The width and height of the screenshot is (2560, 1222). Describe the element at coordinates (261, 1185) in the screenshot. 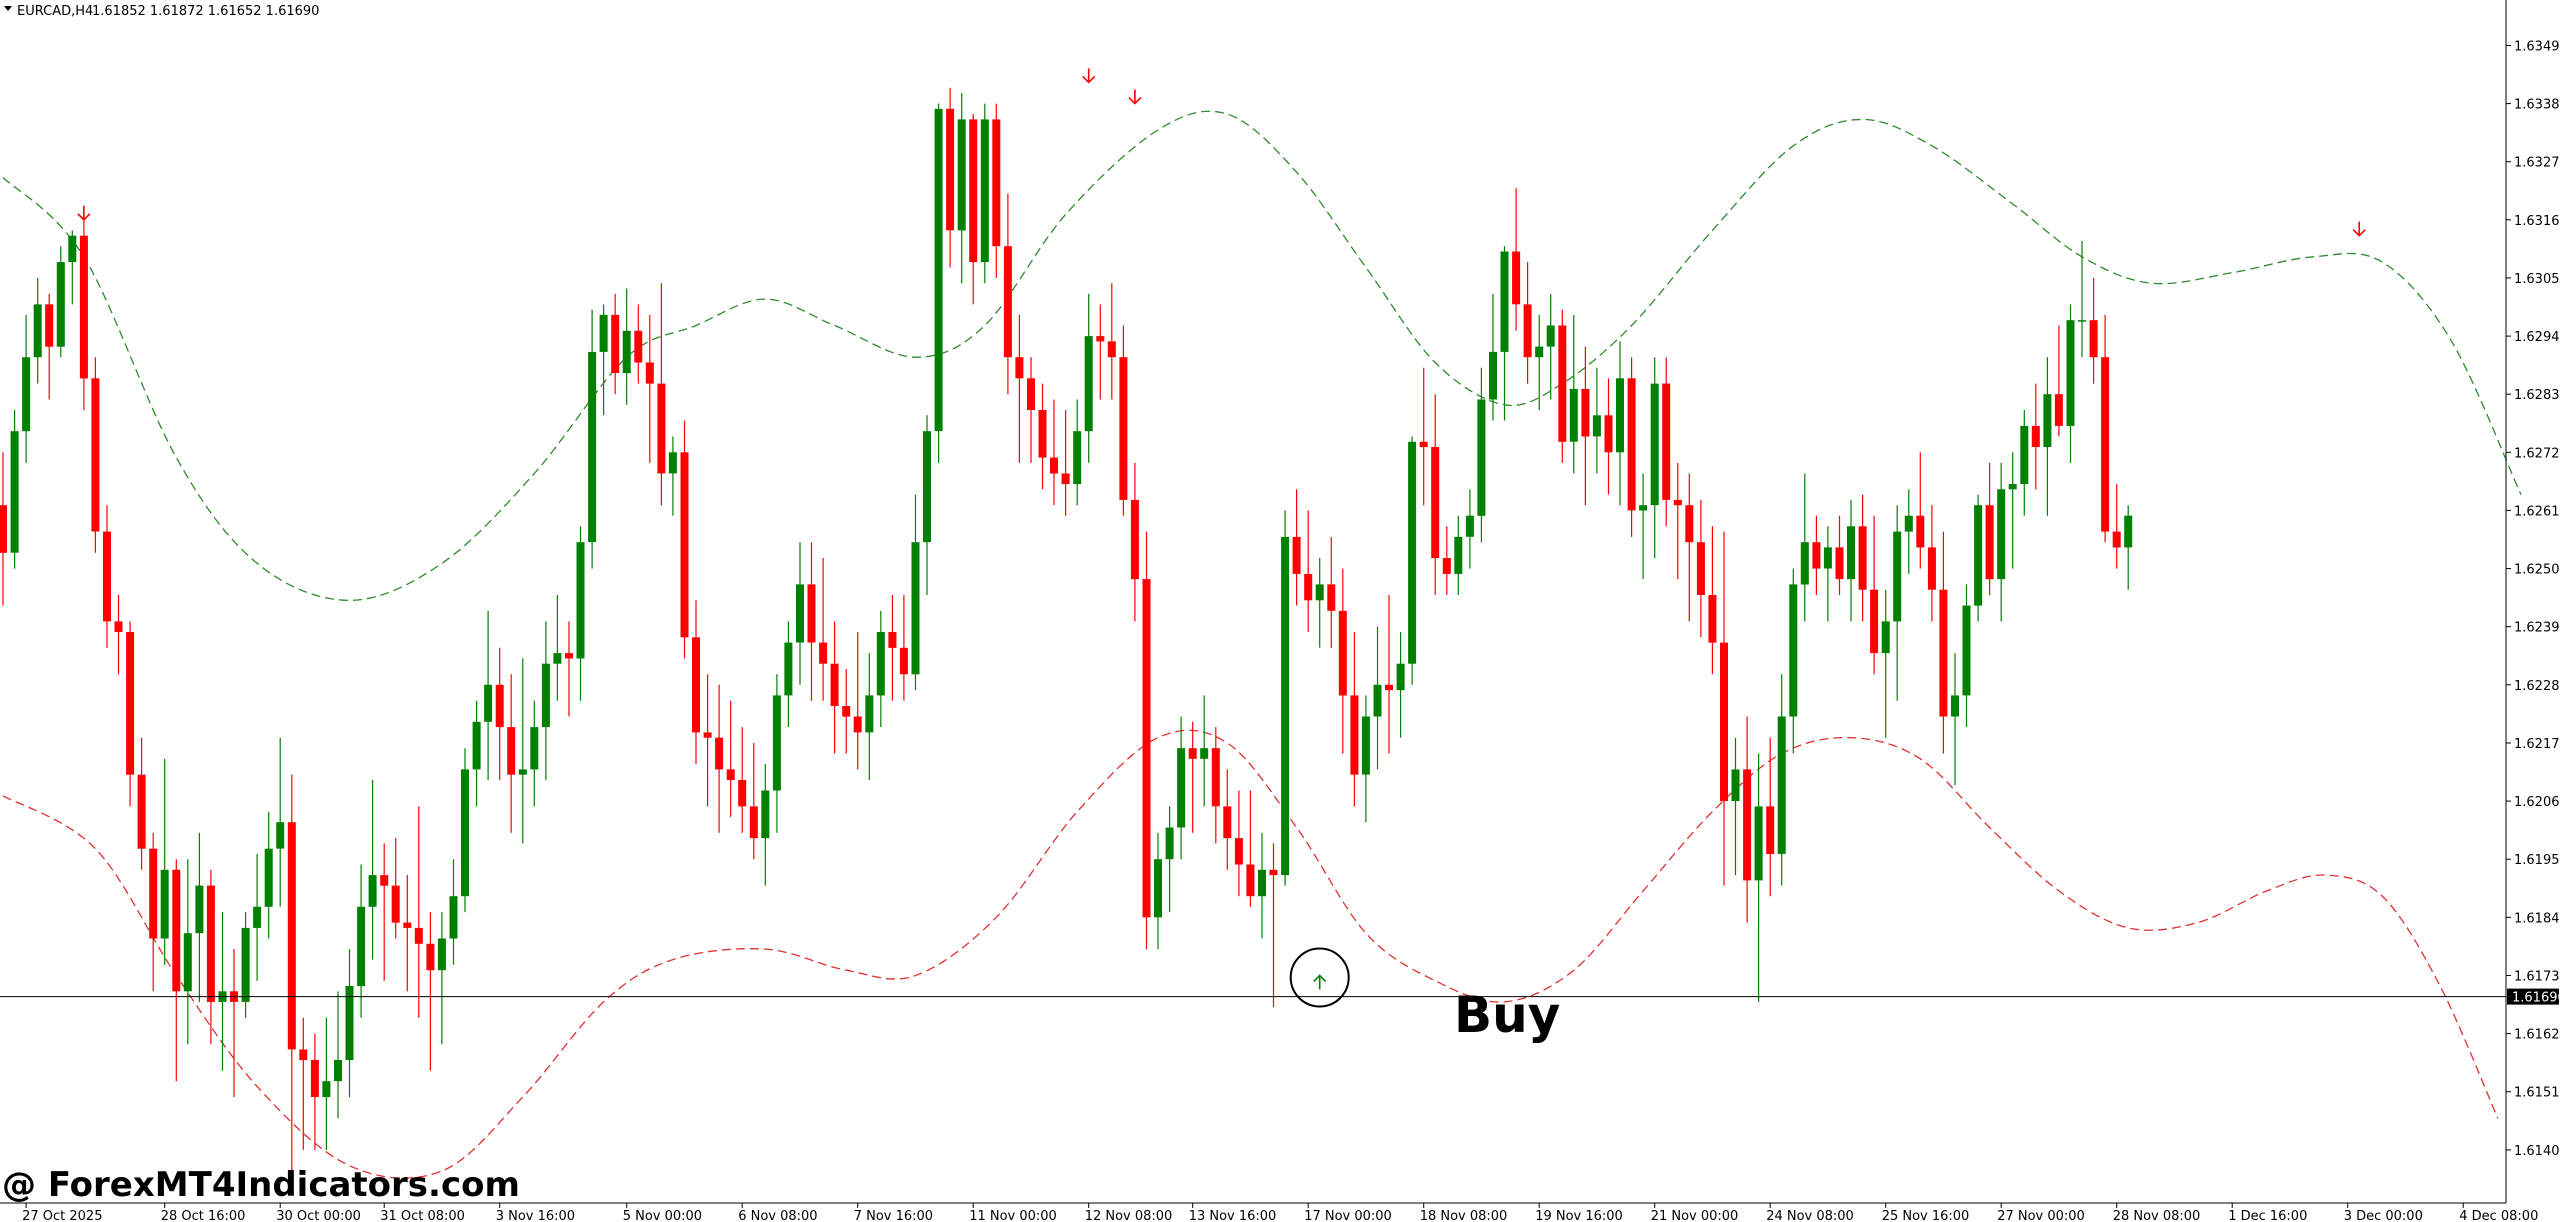

I see `watermark: @ ForexMT4Indicators.com` at that location.